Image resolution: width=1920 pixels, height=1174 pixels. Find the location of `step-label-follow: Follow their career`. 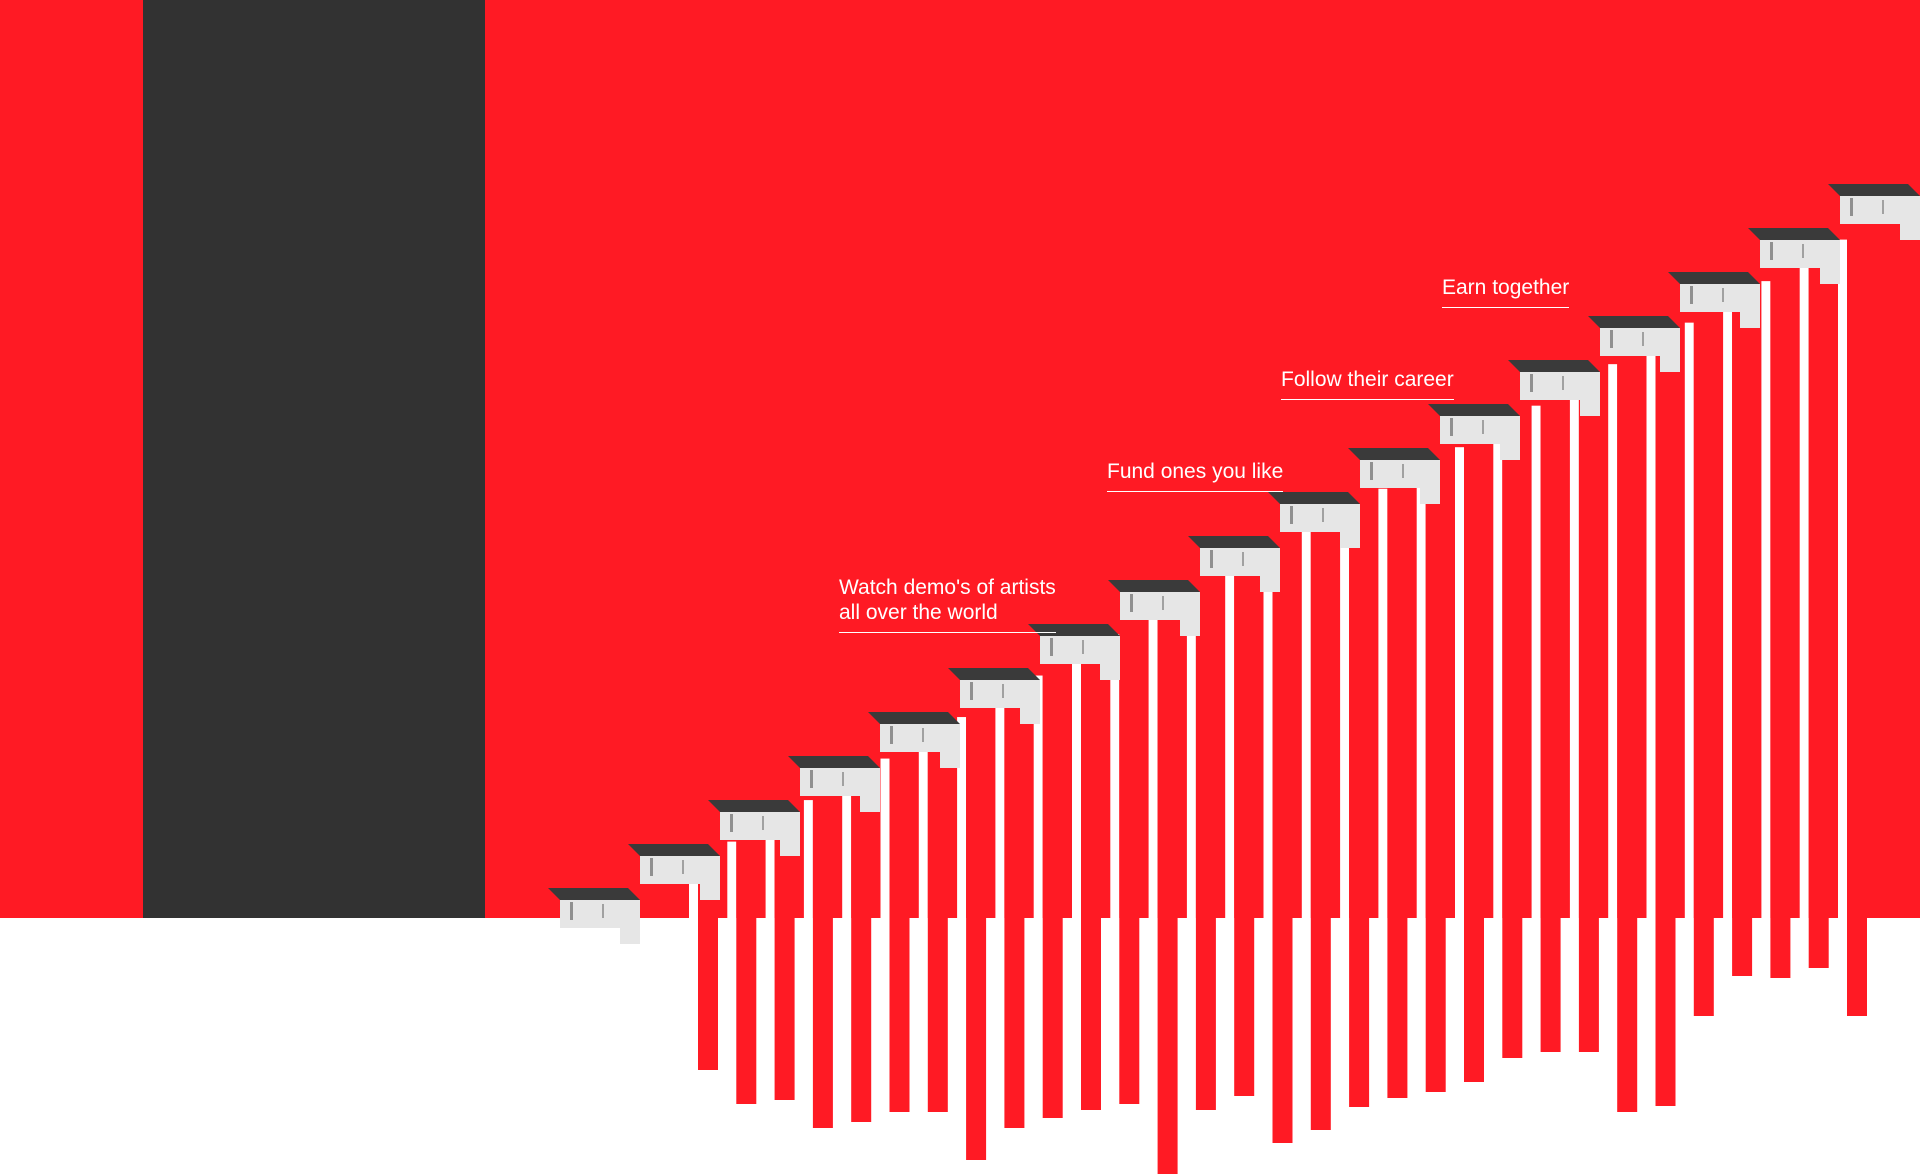

step-label-follow: Follow their career is located at coordinates (1367, 383).